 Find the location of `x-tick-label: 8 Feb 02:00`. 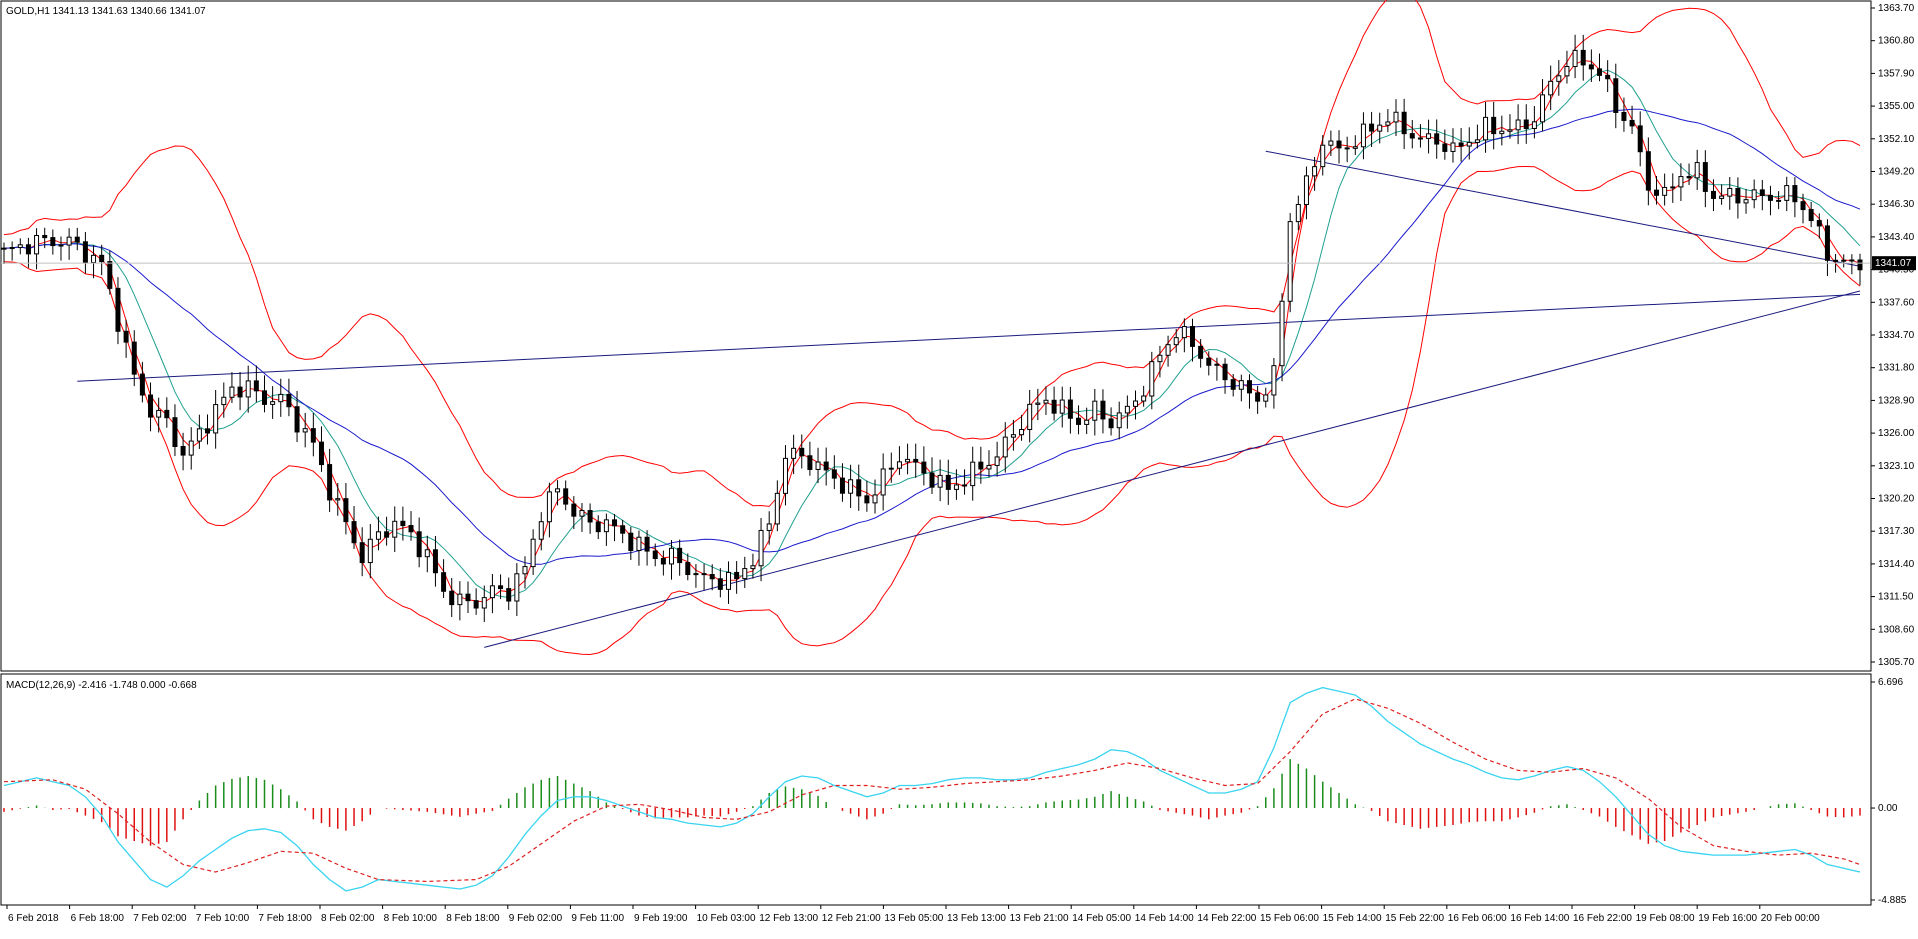

x-tick-label: 8 Feb 02:00 is located at coordinates (348, 918).